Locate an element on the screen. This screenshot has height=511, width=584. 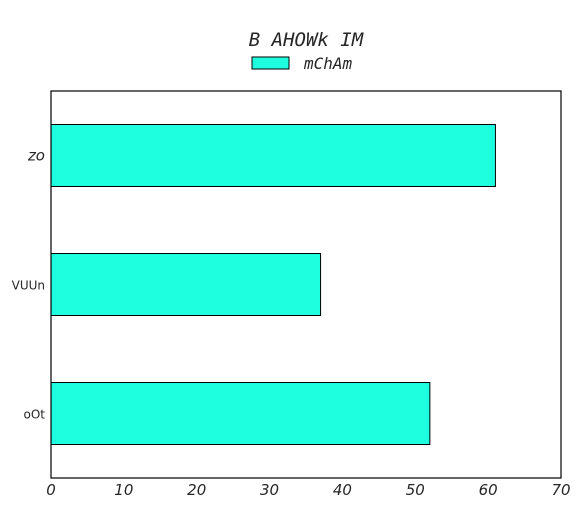
legend: mChAm is located at coordinates (302, 63).